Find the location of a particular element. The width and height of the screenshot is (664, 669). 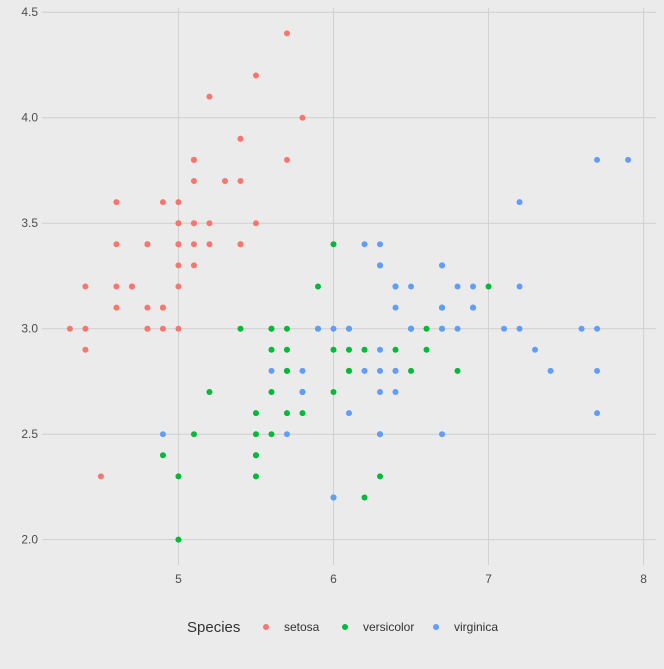

legend-key-virginica is located at coordinates (436, 627).